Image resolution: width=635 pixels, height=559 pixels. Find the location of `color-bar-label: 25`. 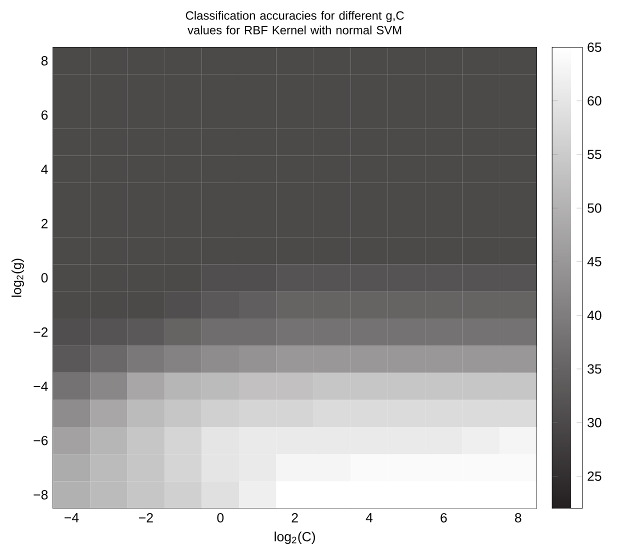

color-bar-label: 25 is located at coordinates (595, 476).